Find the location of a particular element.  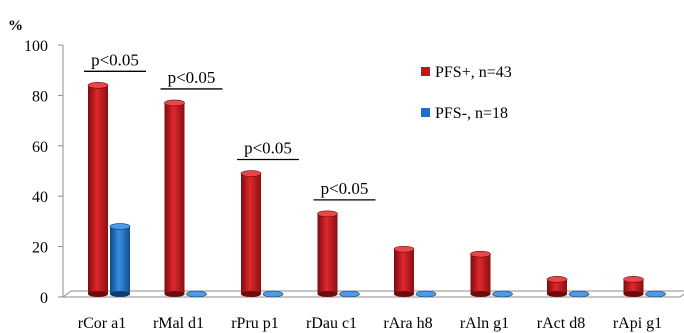

x-tick-label: rPru p1 is located at coordinates (255, 323).